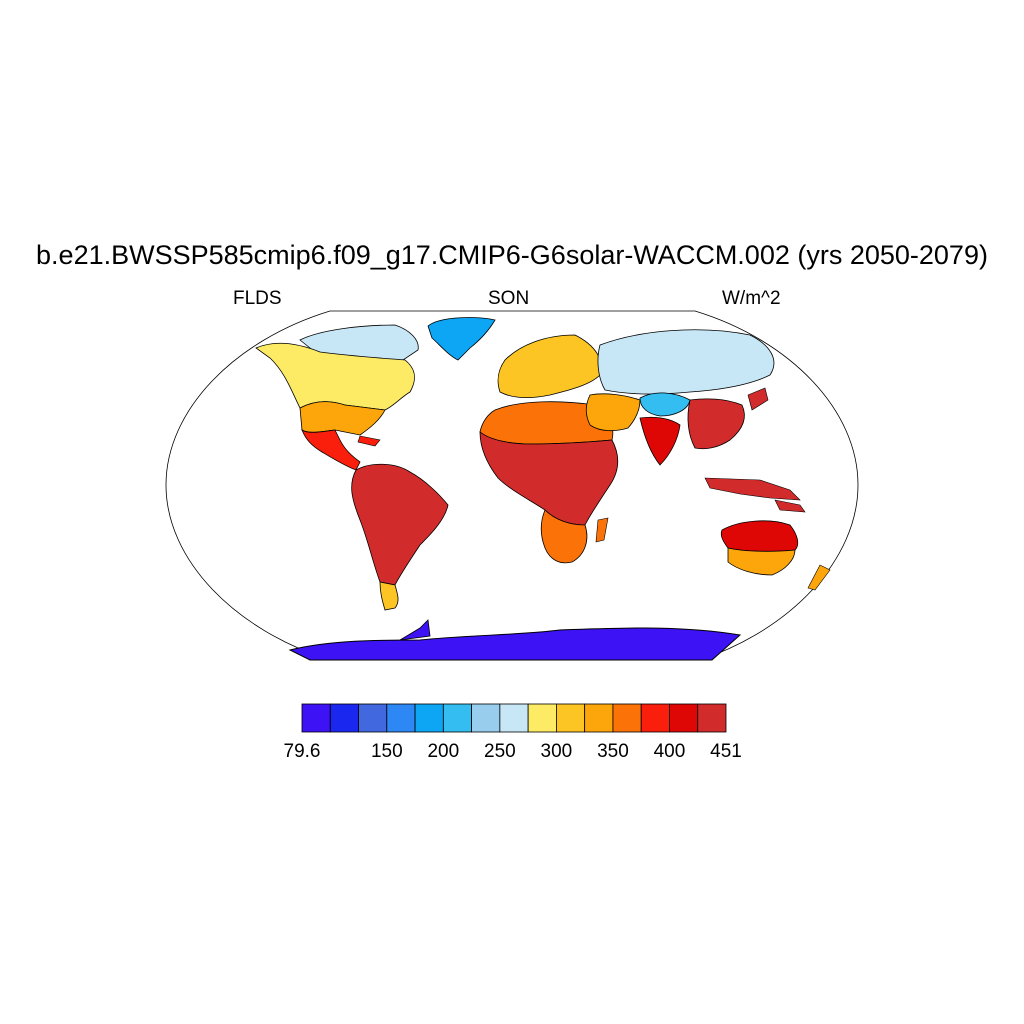 The height and width of the screenshot is (1024, 1024). I want to click on season-label: SON, so click(509, 298).